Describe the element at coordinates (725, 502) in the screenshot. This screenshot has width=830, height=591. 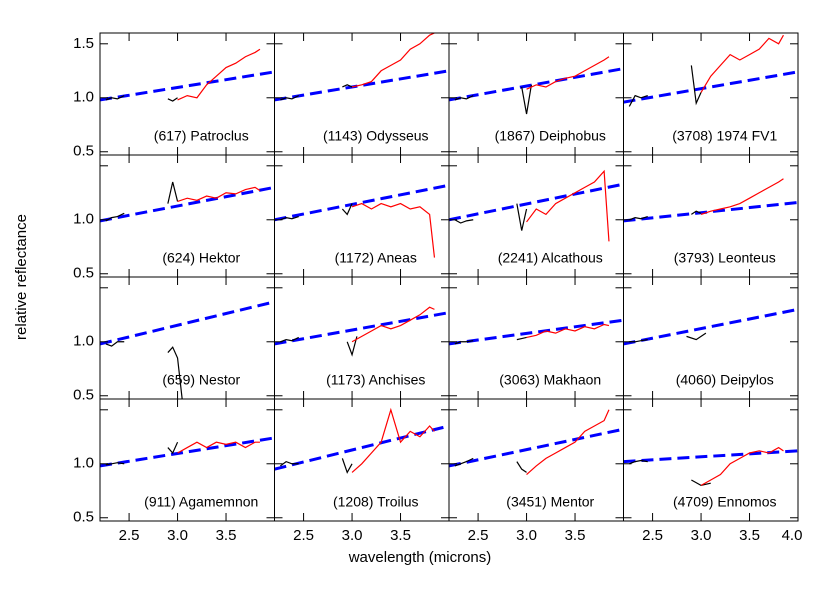
I see `panel-title: (4709) Ennomos` at that location.